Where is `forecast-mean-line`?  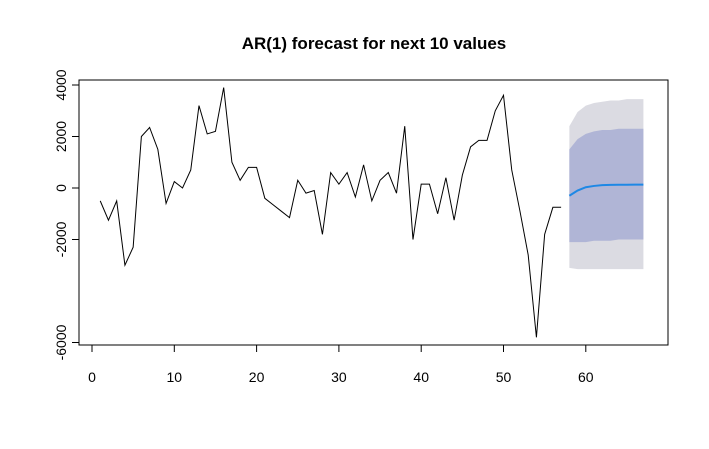
forecast-mean-line is located at coordinates (606, 190).